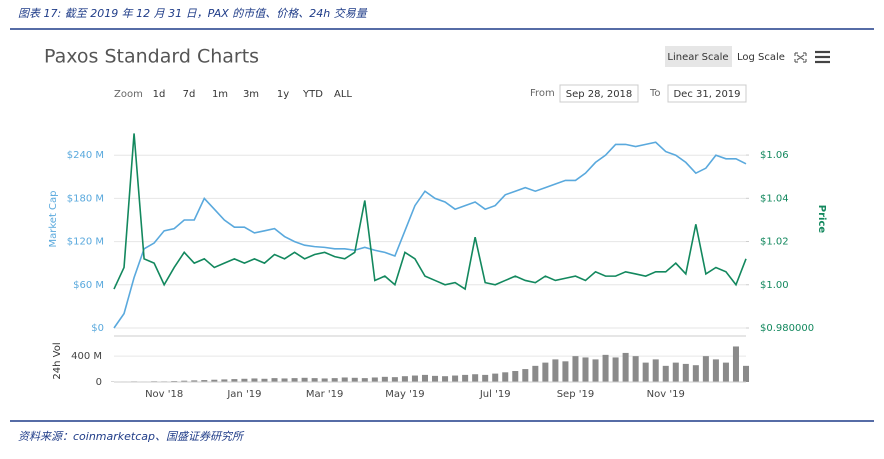 Image resolution: width=884 pixels, height=459 pixels. What do you see at coordinates (85, 155) in the screenshot?
I see `y-tick-label: $240 M` at bounding box center [85, 155].